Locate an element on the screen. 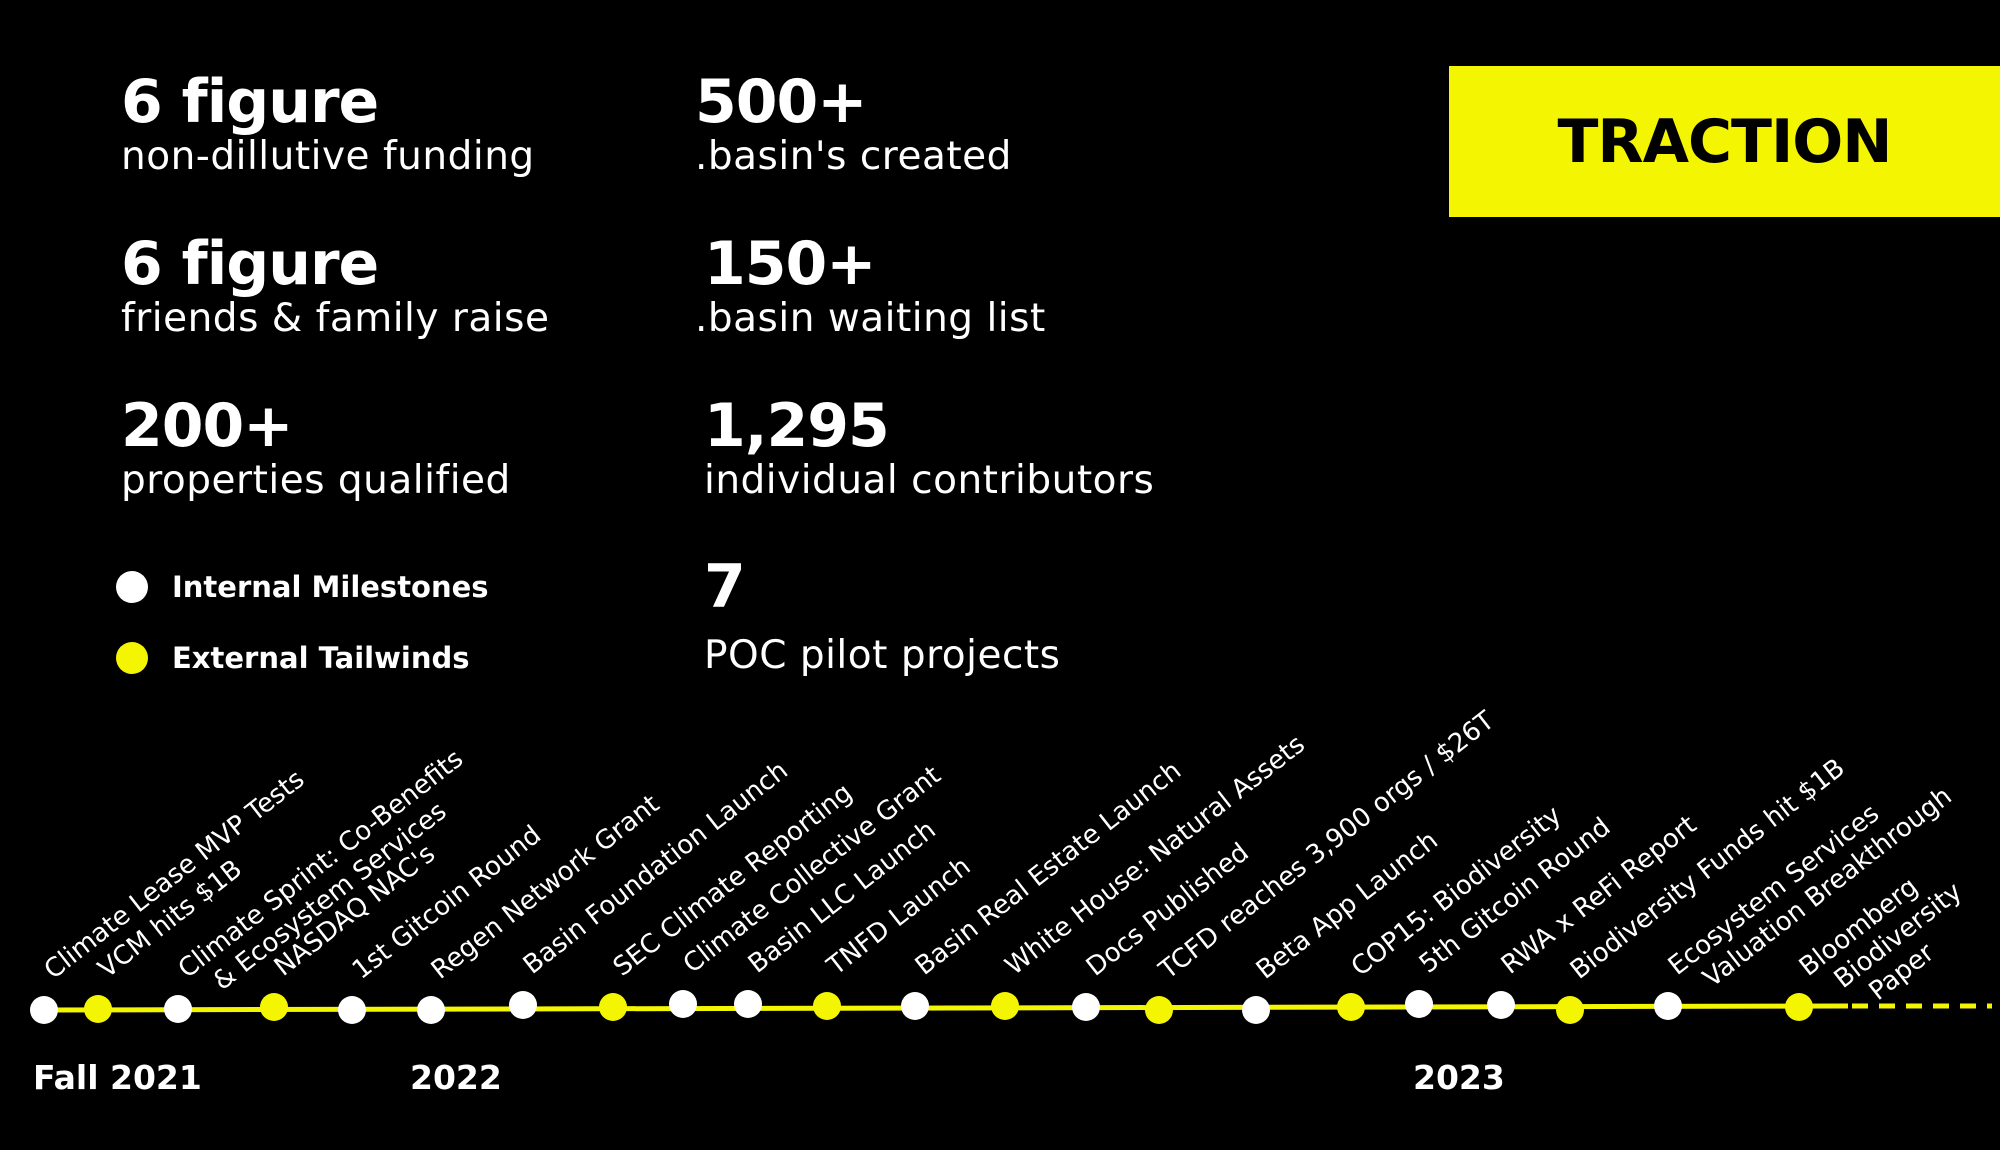  stat-basins-created-label: .basin's created is located at coordinates (853, 156).